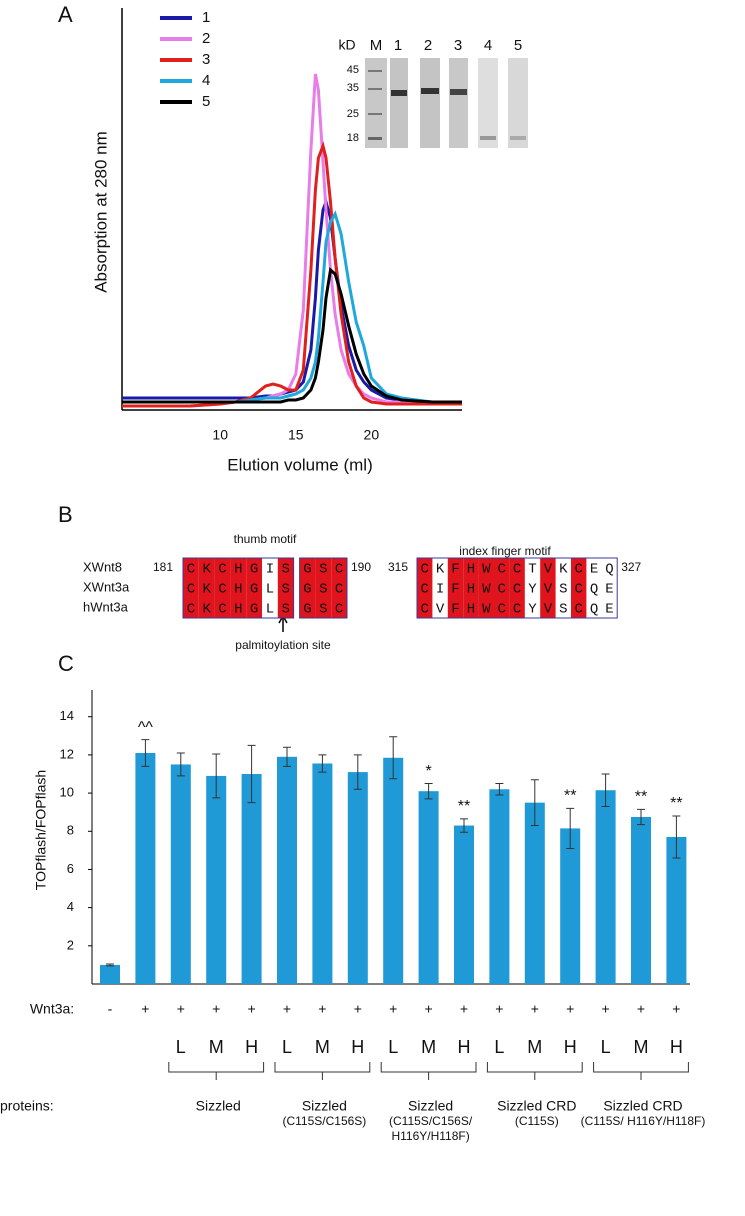  Describe the element at coordinates (300, 464) in the screenshot. I see `x-axis-title: Elution volume (ml)` at that location.